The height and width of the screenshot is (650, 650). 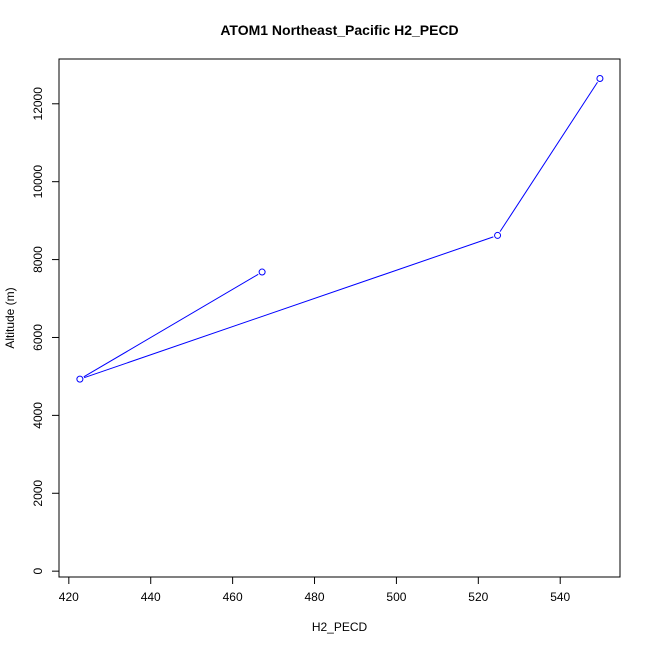 I want to click on x-tick-label: 480, so click(x=315, y=597).